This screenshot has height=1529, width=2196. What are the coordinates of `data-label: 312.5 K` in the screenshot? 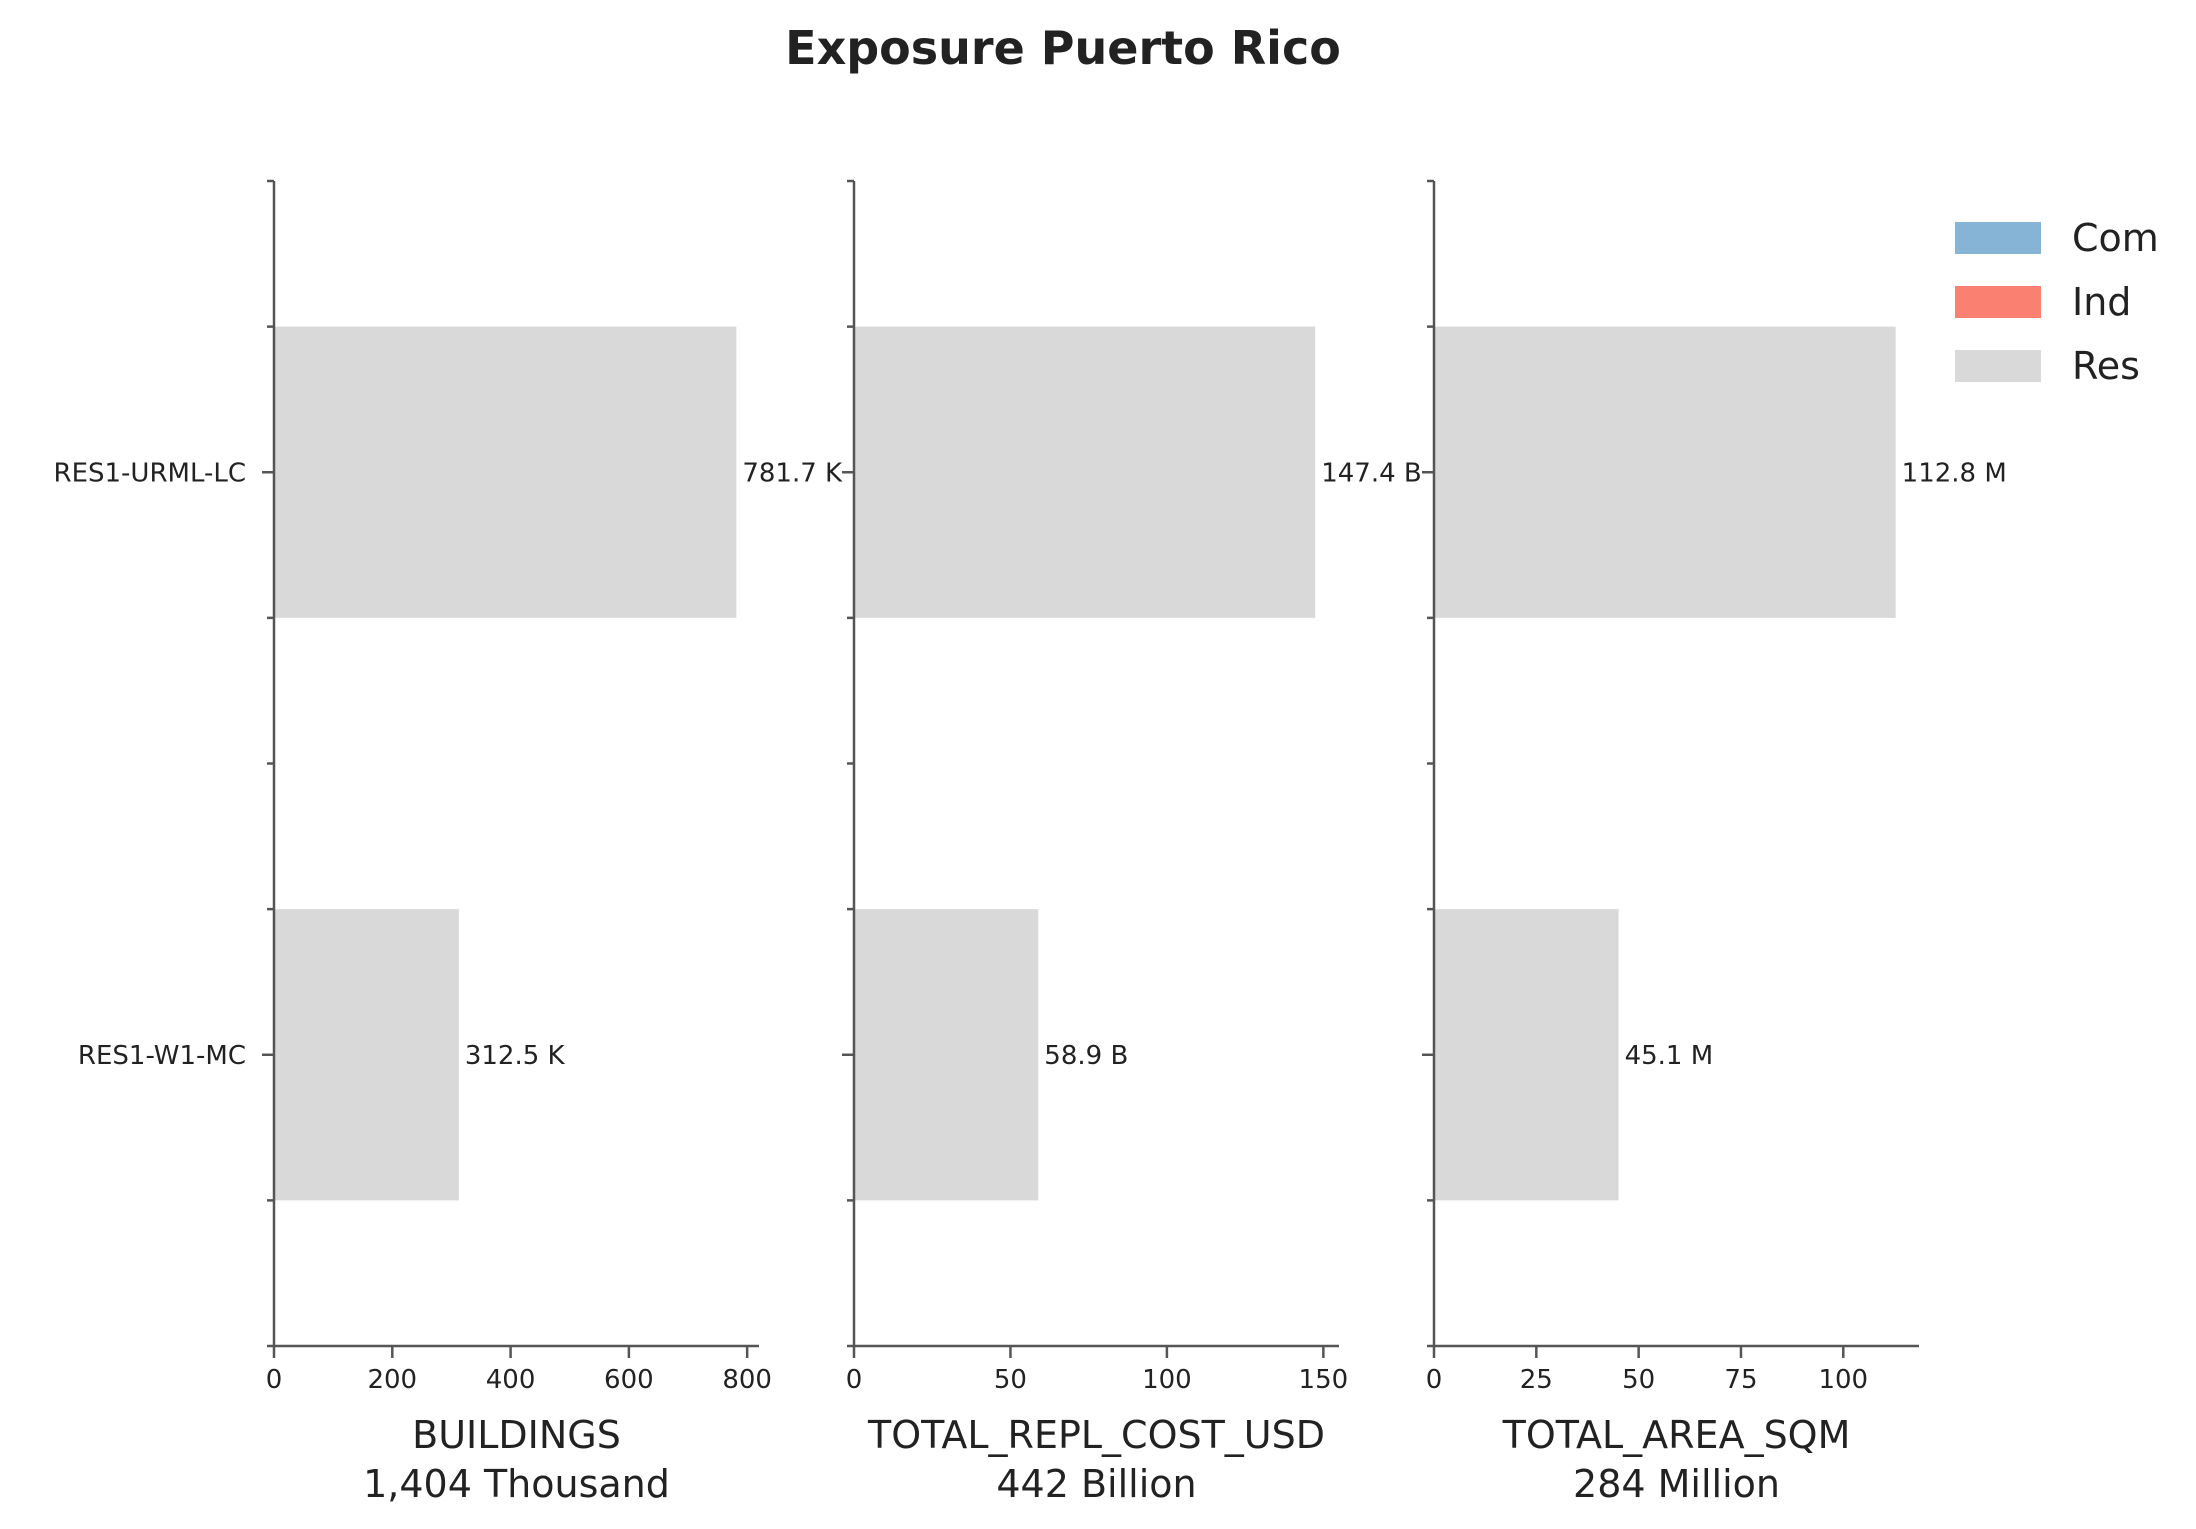 It's located at (515, 1056).